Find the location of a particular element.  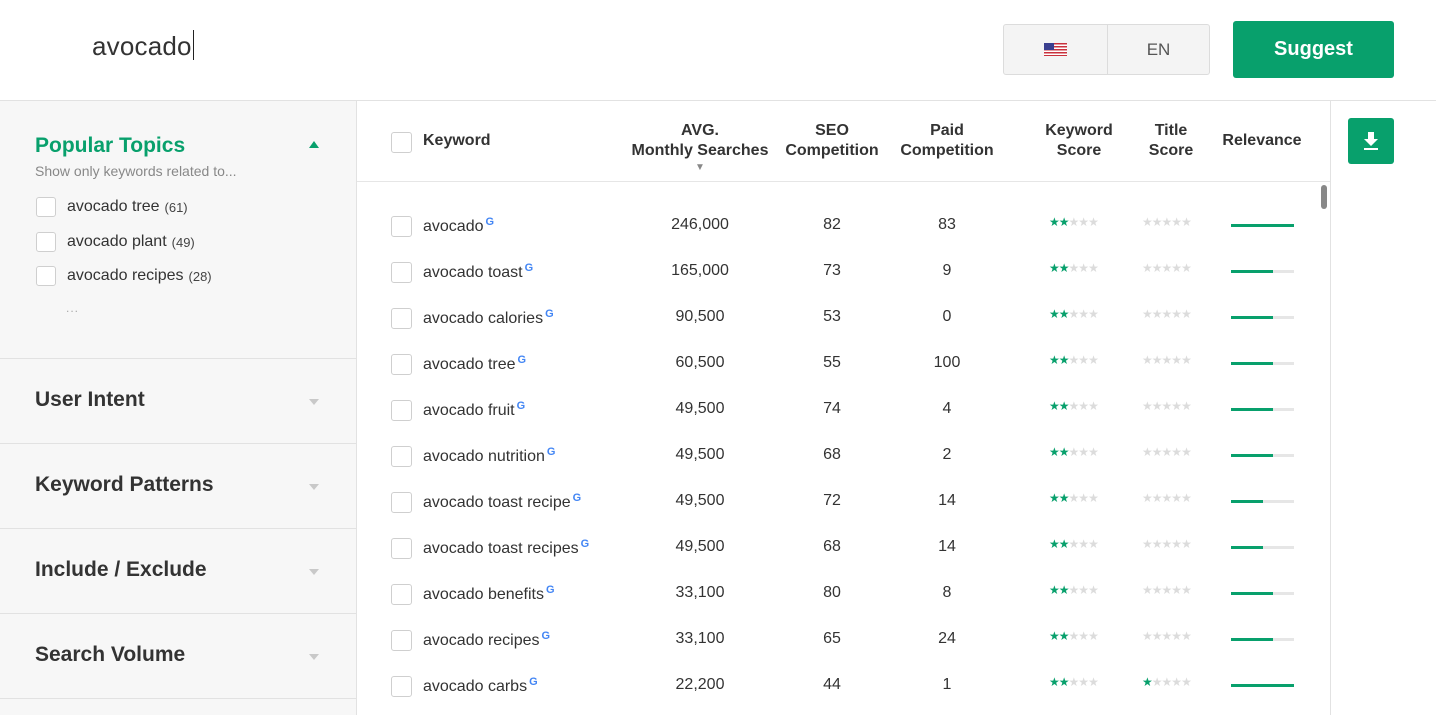

seo-competition-cell: 72 is located at coordinates (832, 500).